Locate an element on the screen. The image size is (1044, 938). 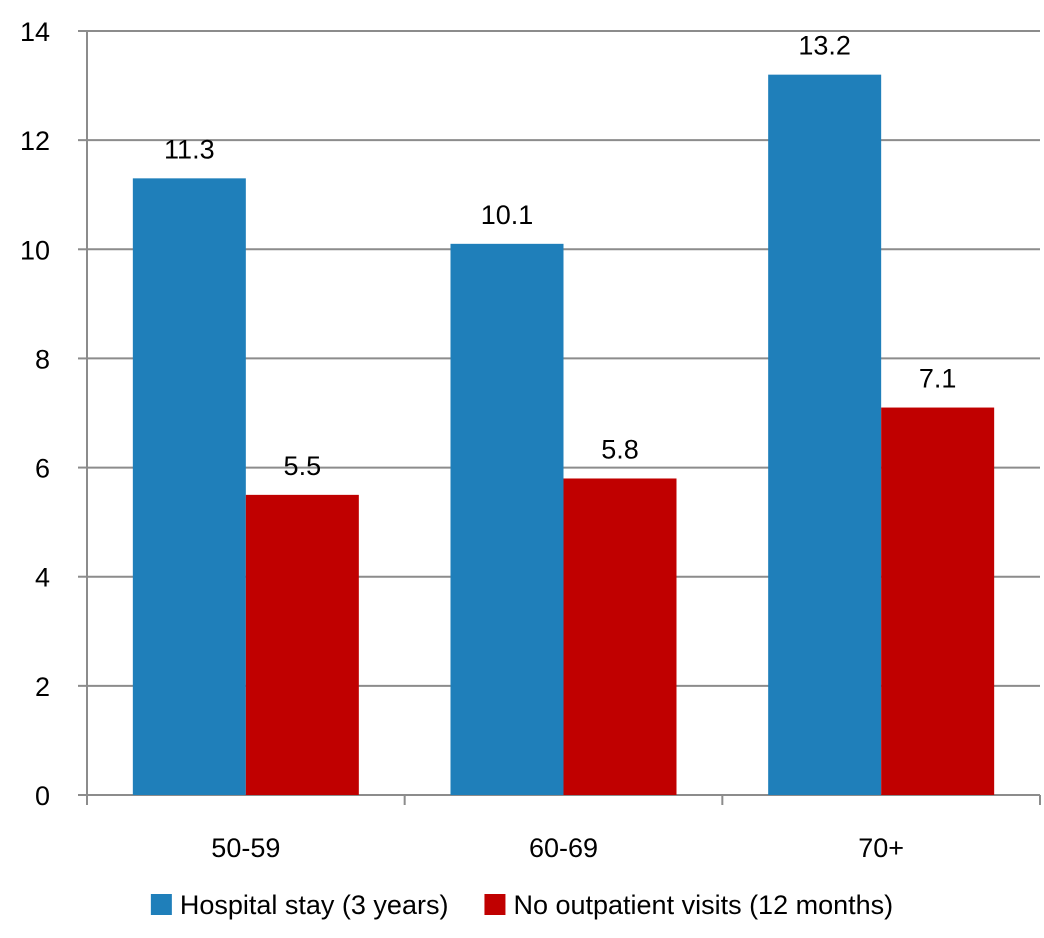
y-tick-label: 14 is located at coordinates (35, 32).